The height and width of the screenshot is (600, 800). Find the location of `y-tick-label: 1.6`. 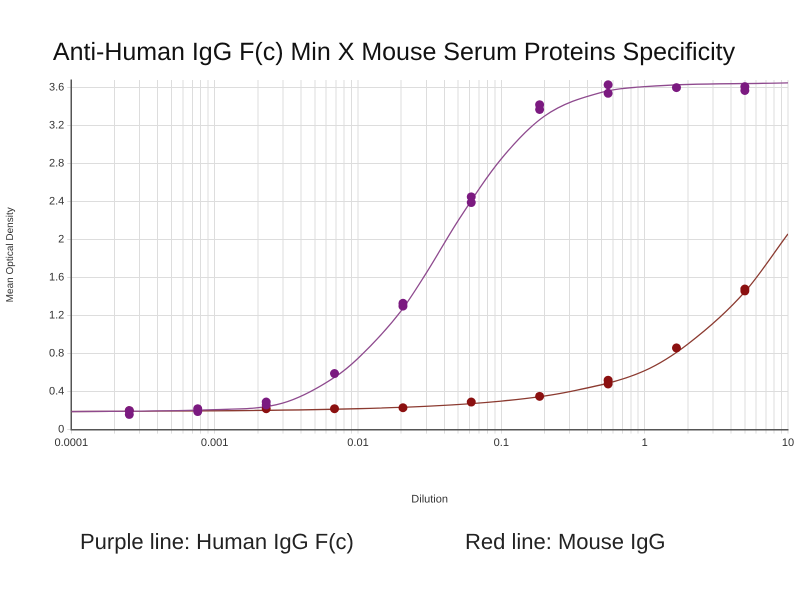

y-tick-label: 1.6 is located at coordinates (56, 278).